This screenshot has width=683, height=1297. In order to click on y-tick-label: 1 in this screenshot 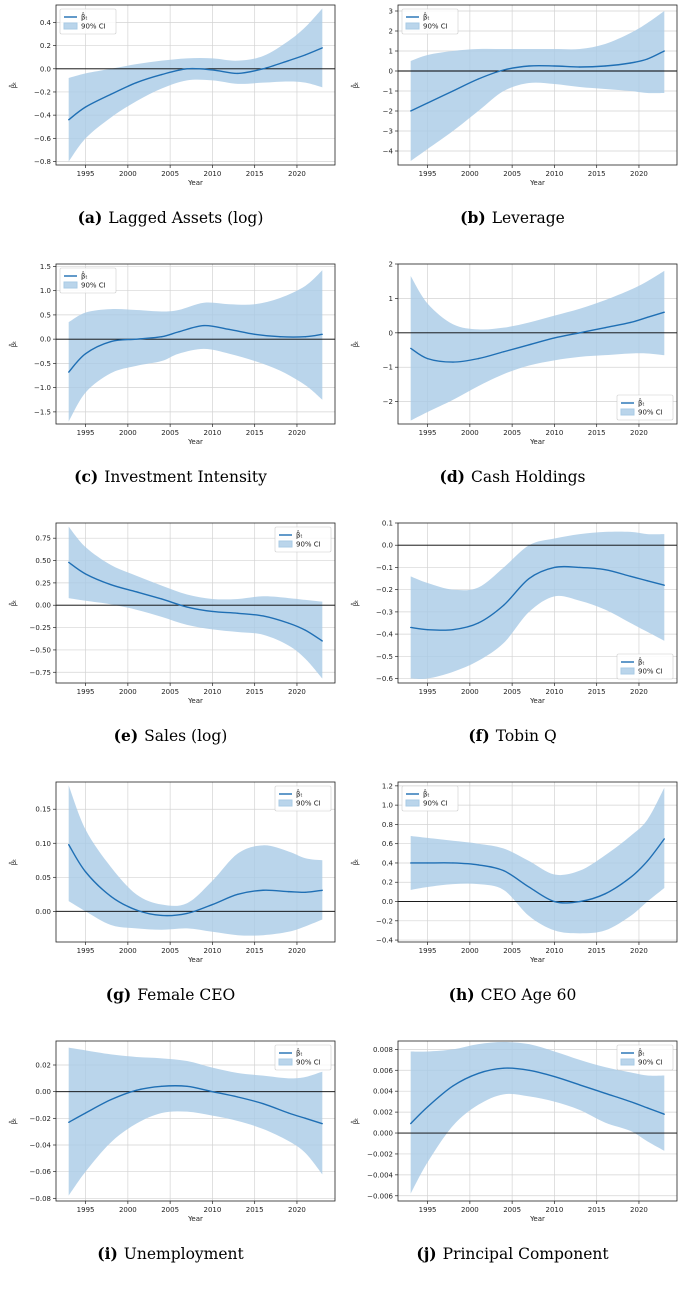, I will do `click(391, 52)`.